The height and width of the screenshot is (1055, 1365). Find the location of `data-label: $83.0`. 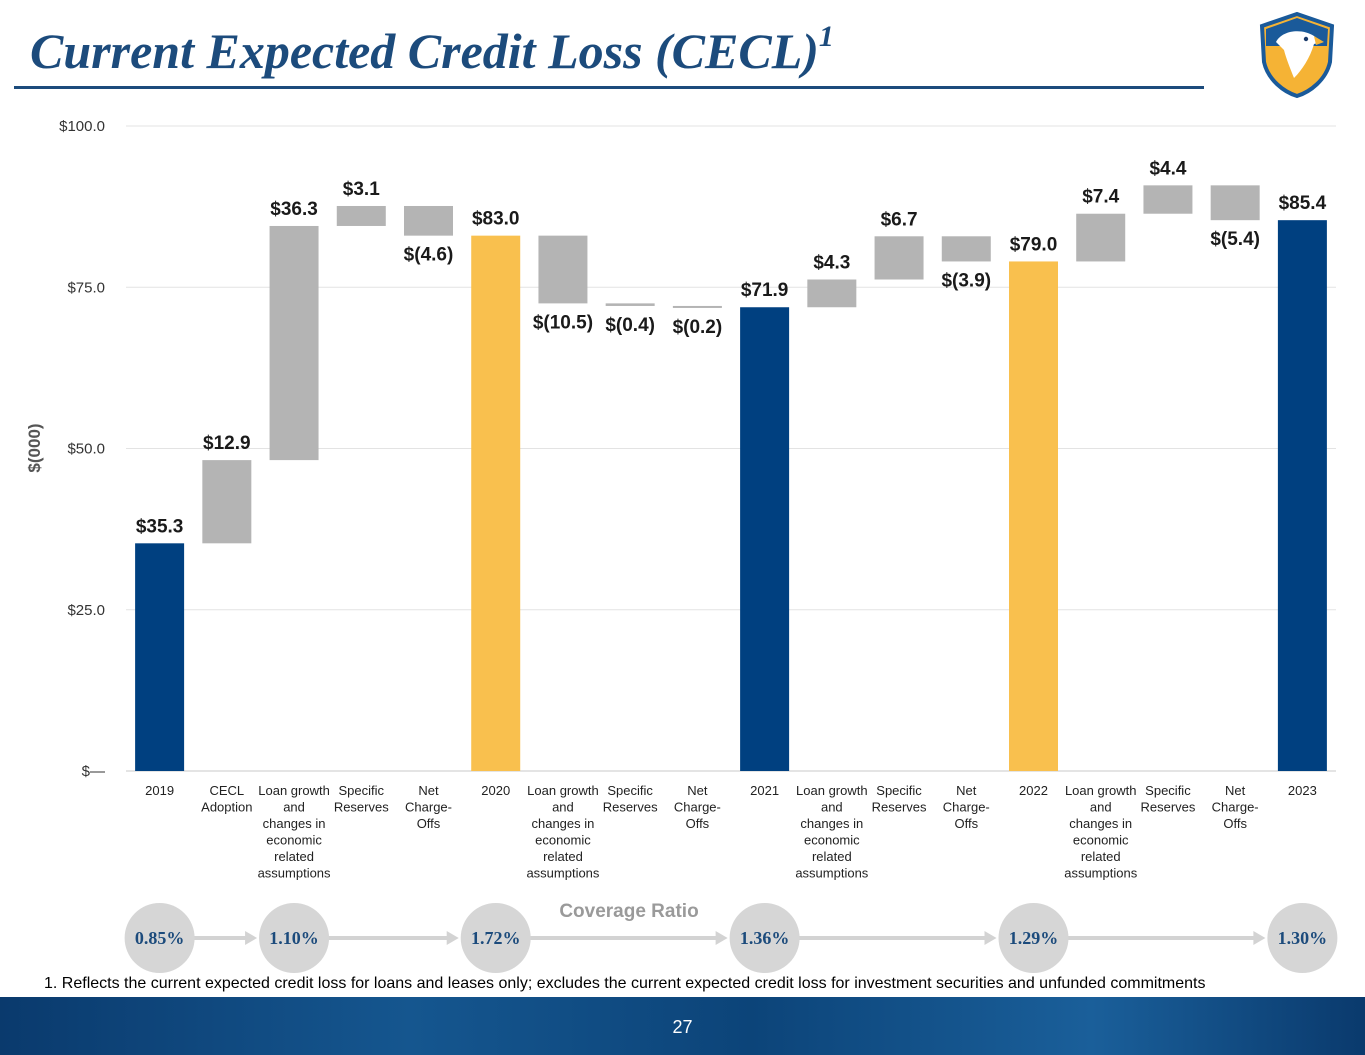

data-label: $83.0 is located at coordinates (496, 219).